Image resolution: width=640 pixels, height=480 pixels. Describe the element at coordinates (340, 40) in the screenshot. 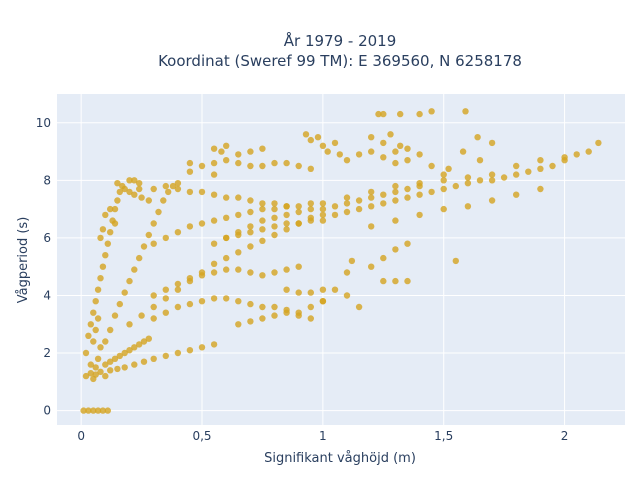

I see `chart-title-line1: År 1979 - 2019` at that location.